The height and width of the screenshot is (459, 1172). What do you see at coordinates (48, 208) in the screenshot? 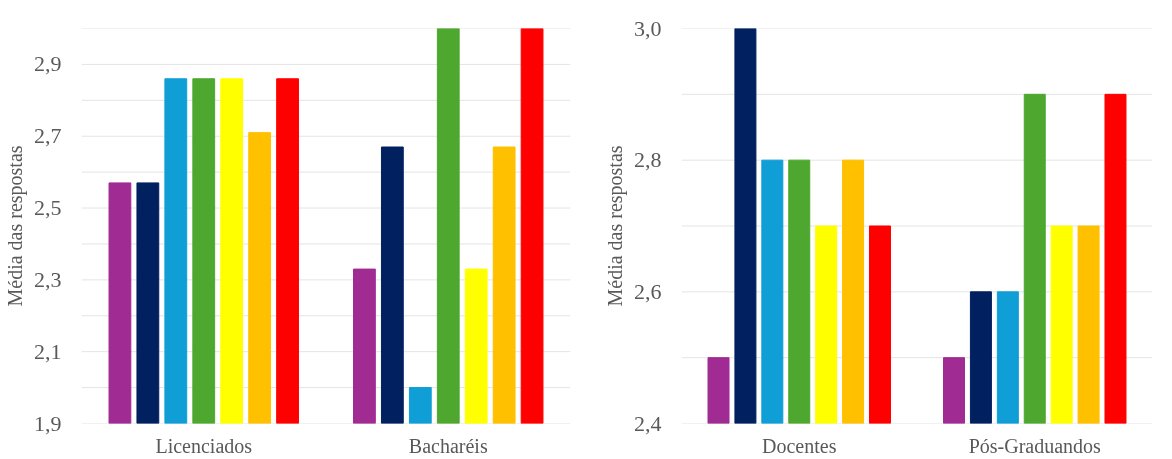
I see `y-tick-label: 2,5` at bounding box center [48, 208].